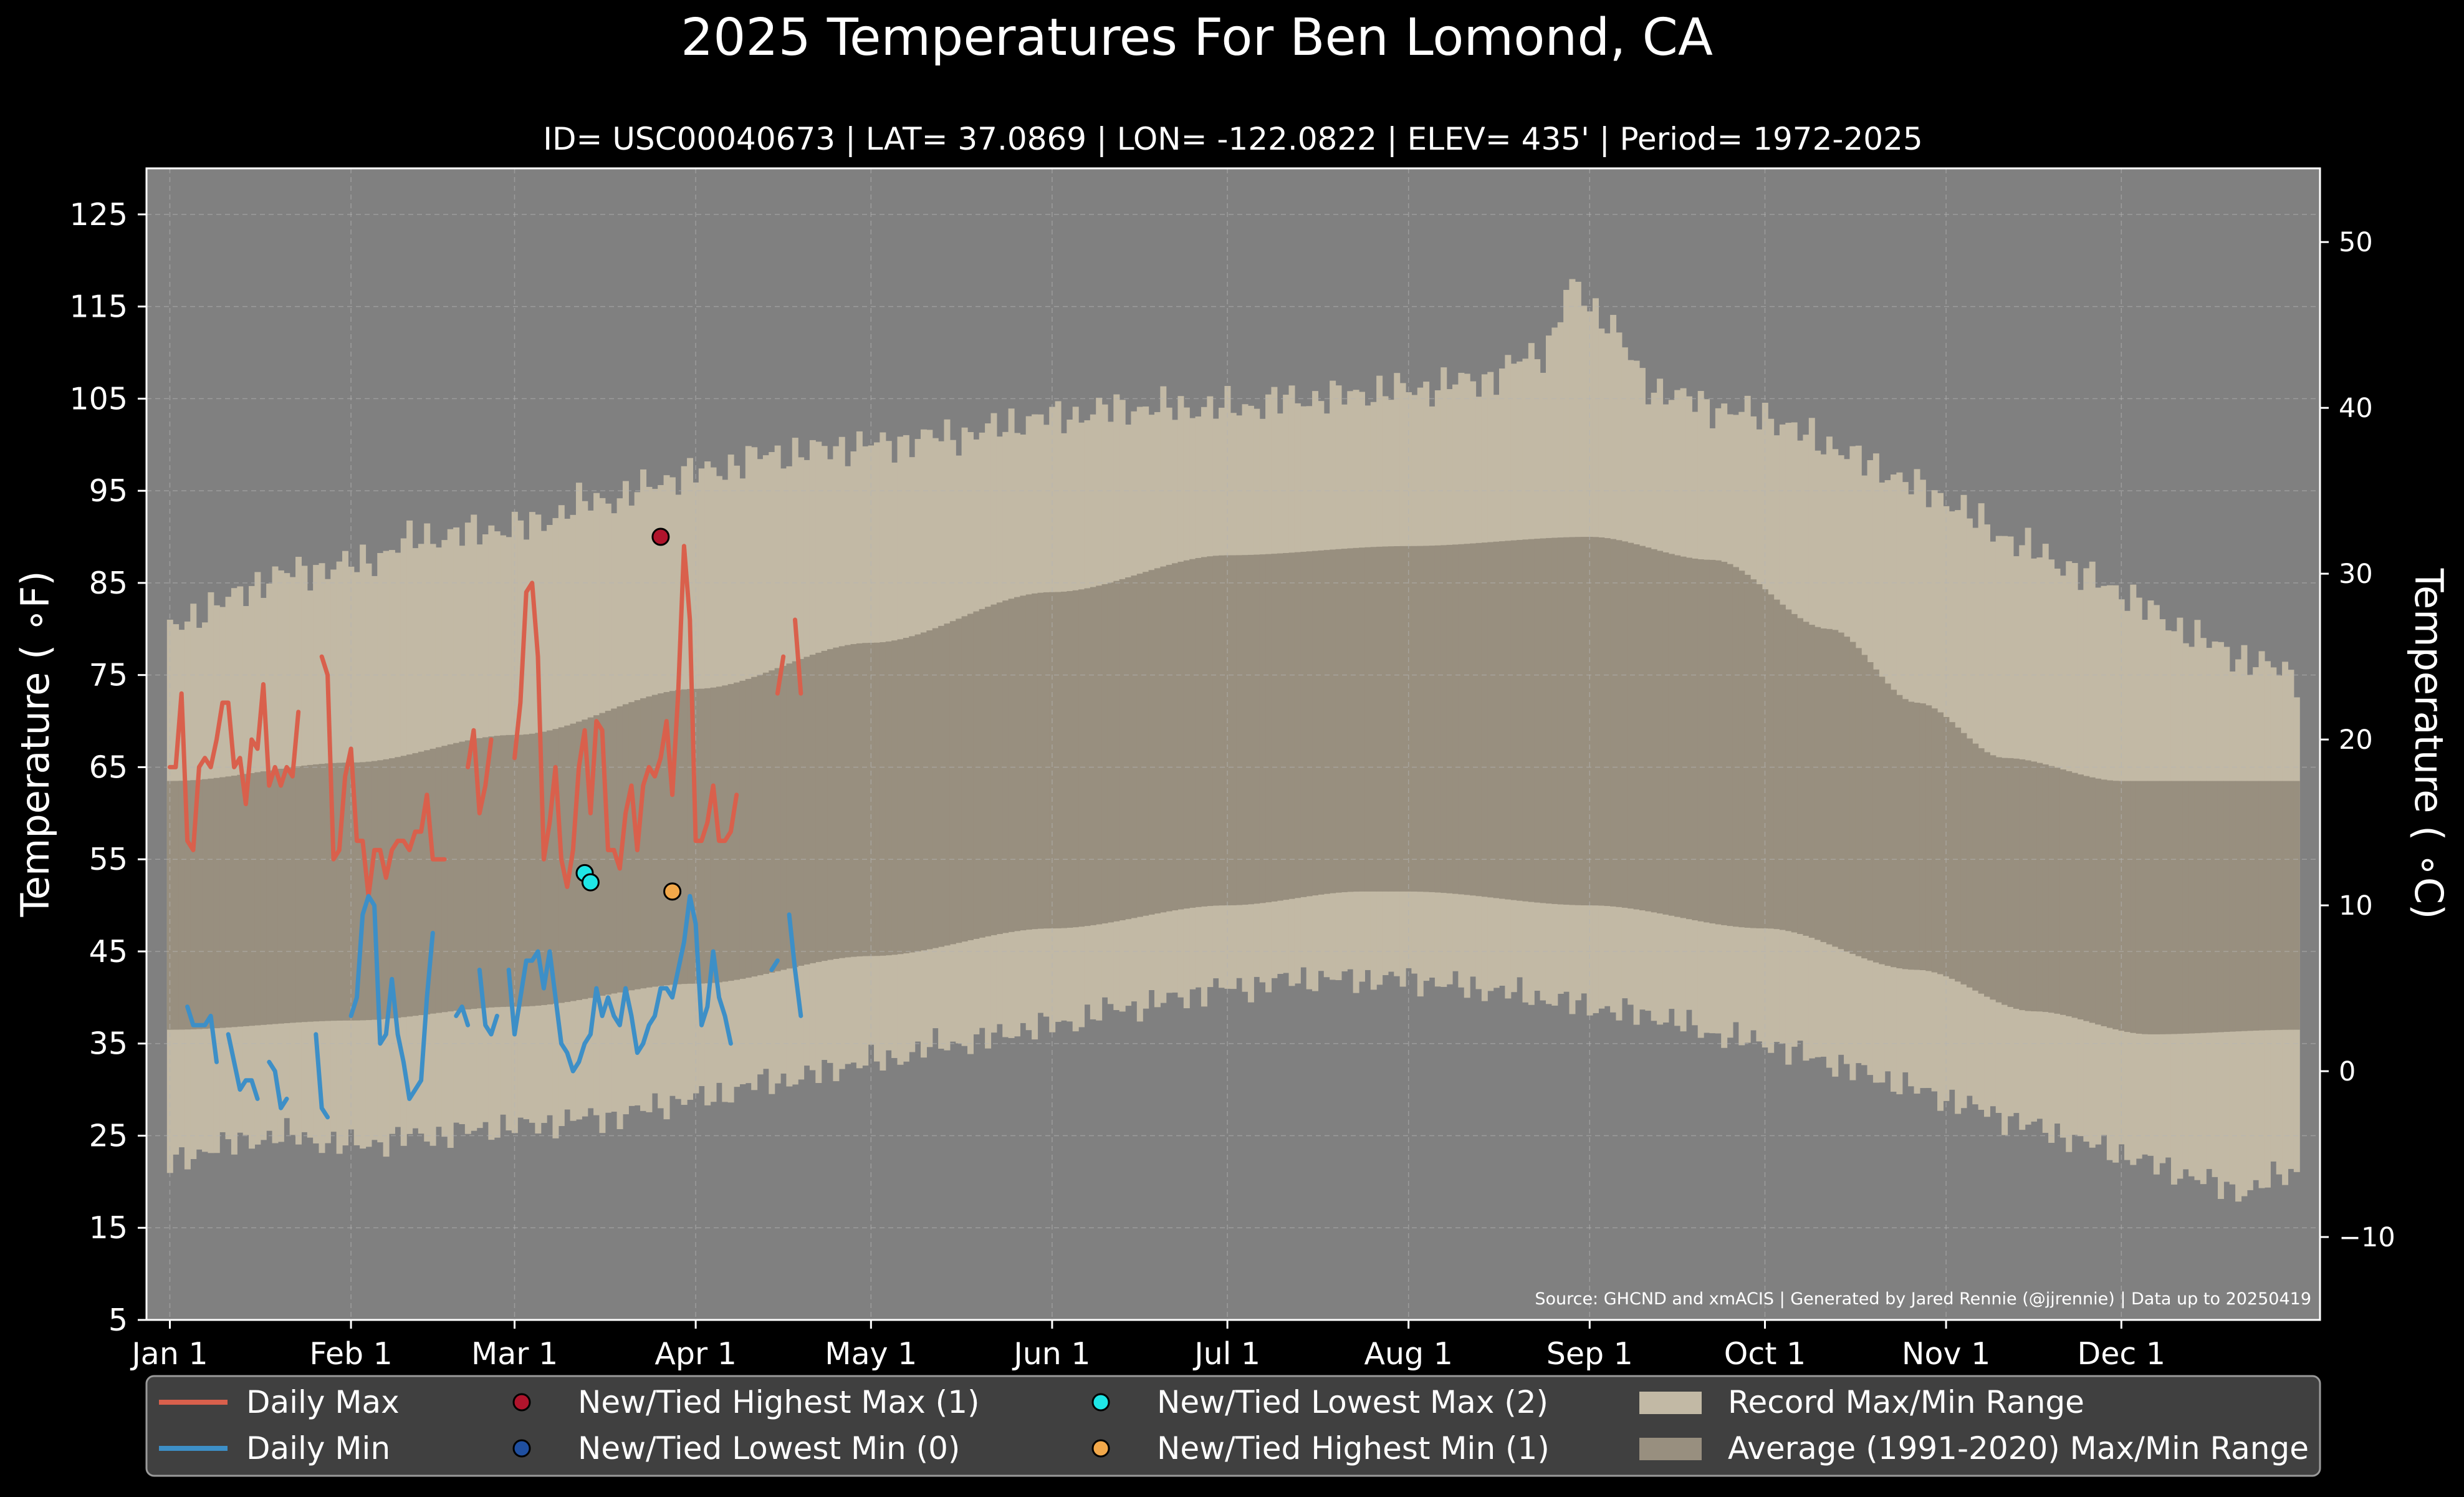 Image resolution: width=2464 pixels, height=1497 pixels. Describe the element at coordinates (2356, 740) in the screenshot. I see `y-tick-label-right: 20` at that location.